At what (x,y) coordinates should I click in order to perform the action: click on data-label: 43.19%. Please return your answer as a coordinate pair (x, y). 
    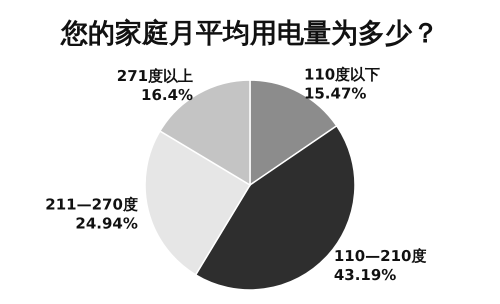
    Looking at the image, I should click on (365, 275).